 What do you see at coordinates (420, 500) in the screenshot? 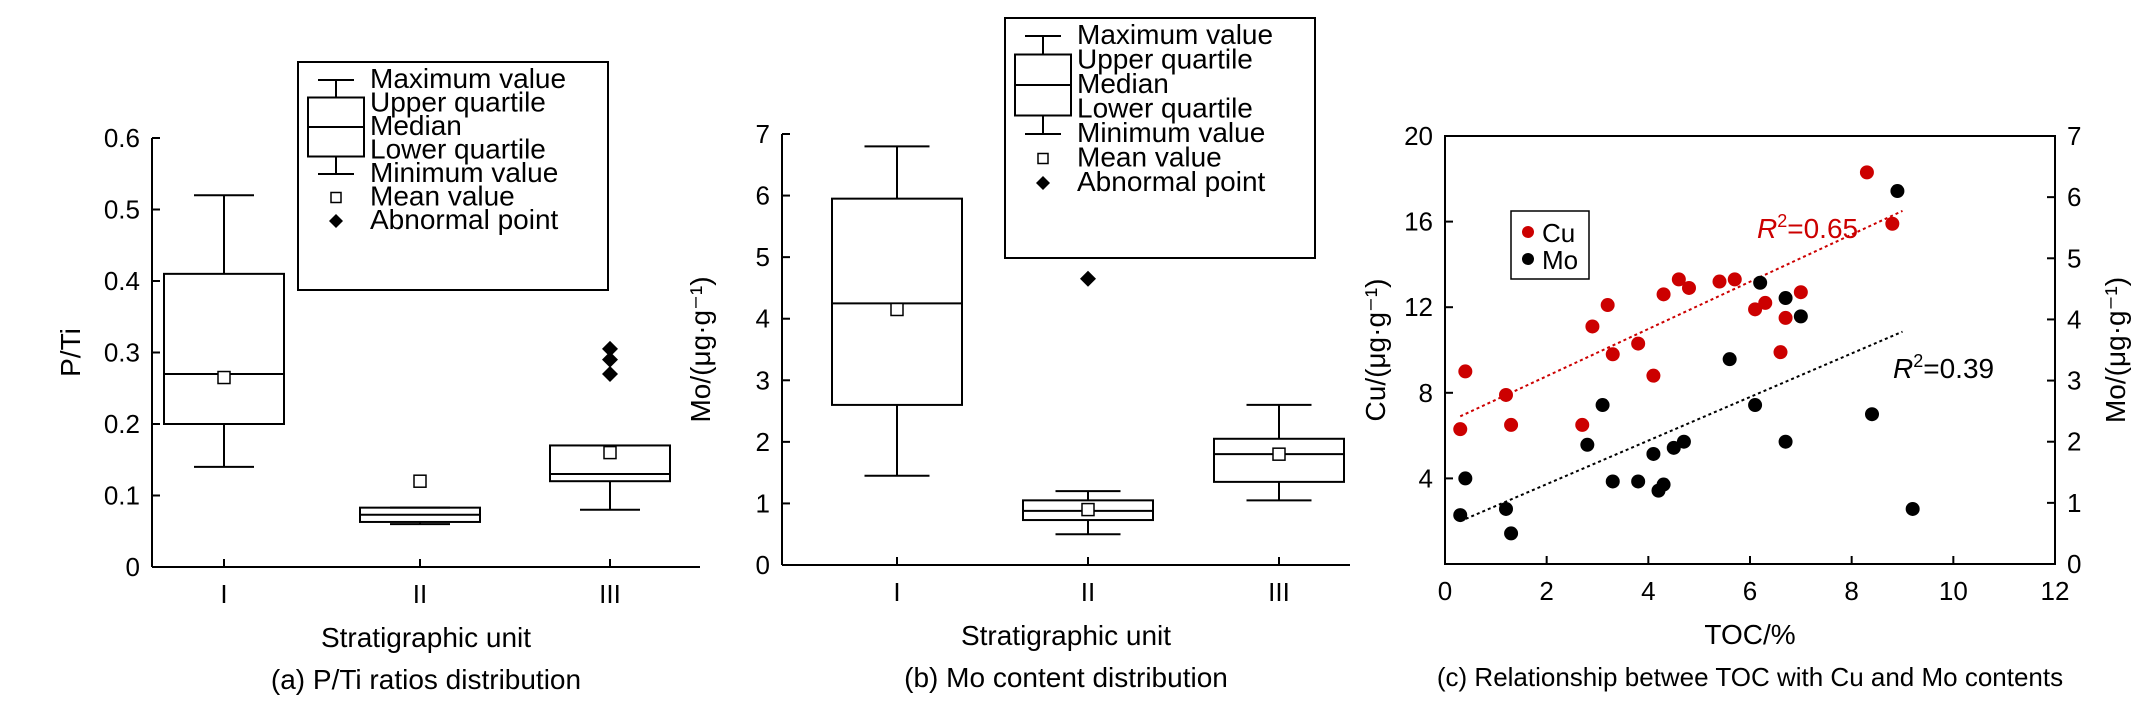
I see `box-II` at bounding box center [420, 500].